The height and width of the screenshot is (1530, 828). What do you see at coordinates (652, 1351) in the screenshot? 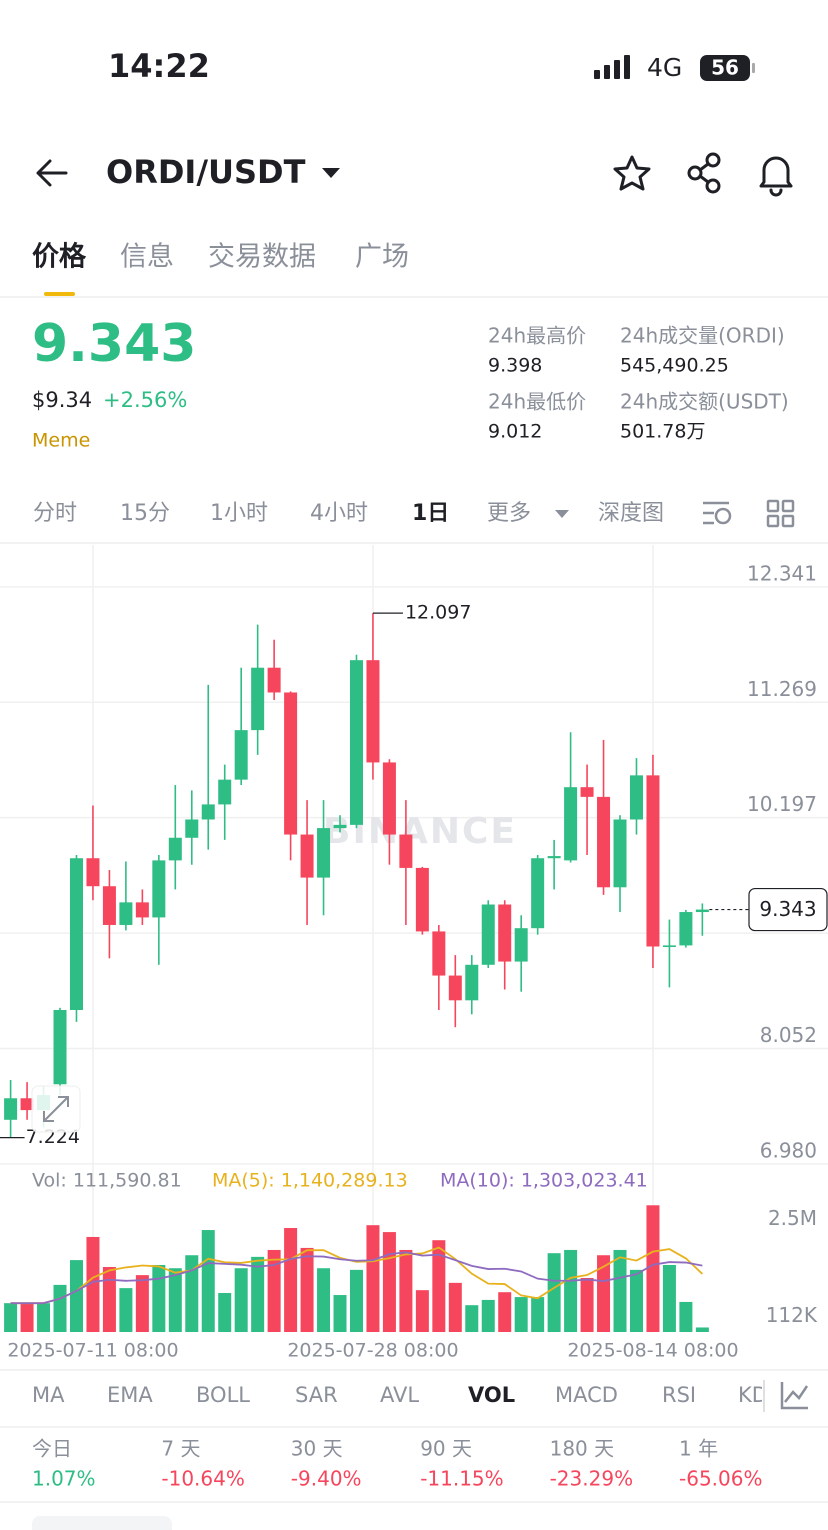
I see `x-tick-label: 2025-08-14 08:00` at bounding box center [652, 1351].